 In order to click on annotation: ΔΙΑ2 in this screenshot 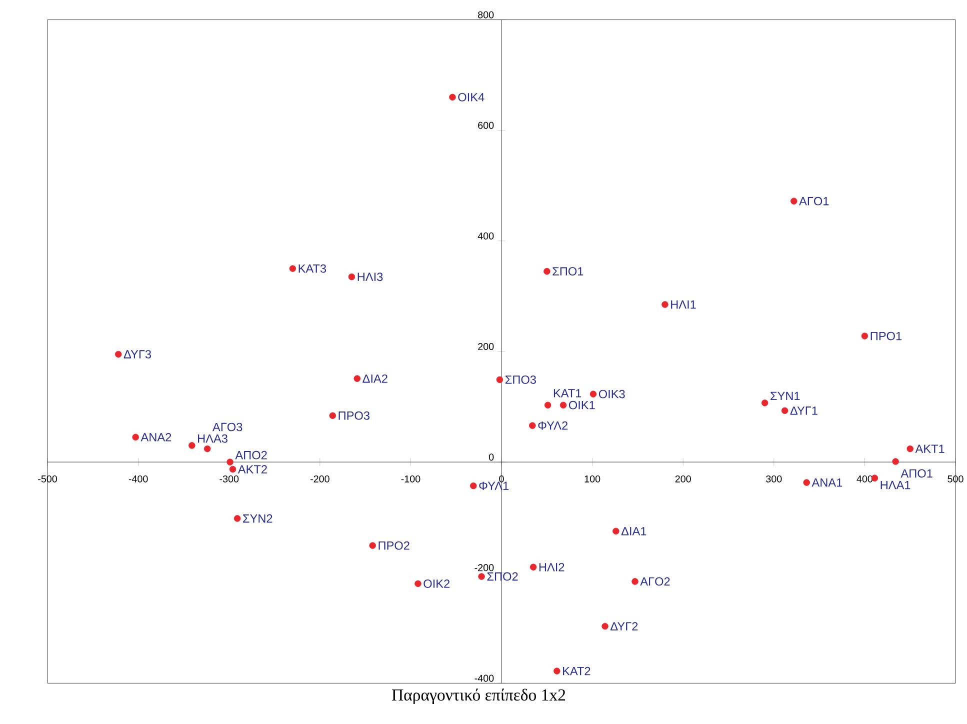, I will do `click(375, 378)`.